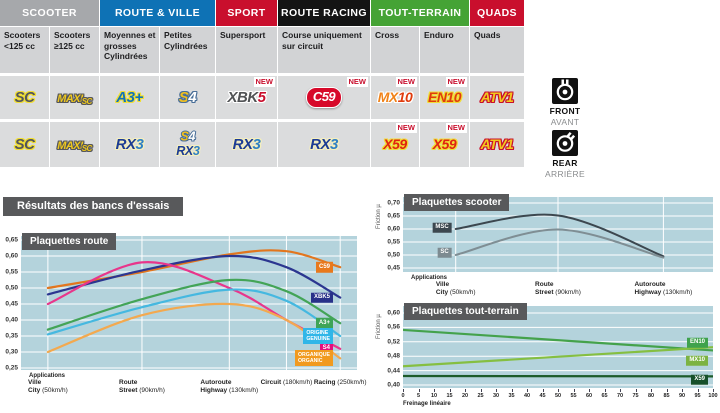 This screenshot has width=720, height=413. I want to click on badge-text: C59, so click(324, 97).